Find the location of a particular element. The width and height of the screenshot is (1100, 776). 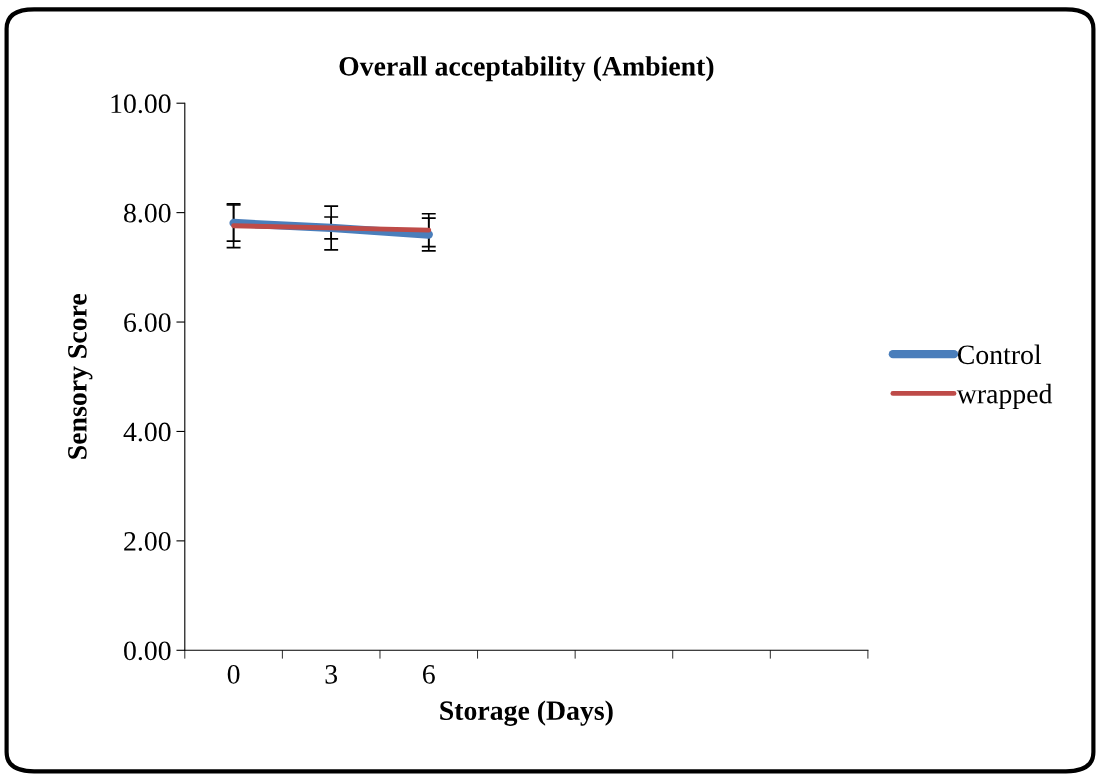

y-tick-label: 6.00 is located at coordinates (147, 323).